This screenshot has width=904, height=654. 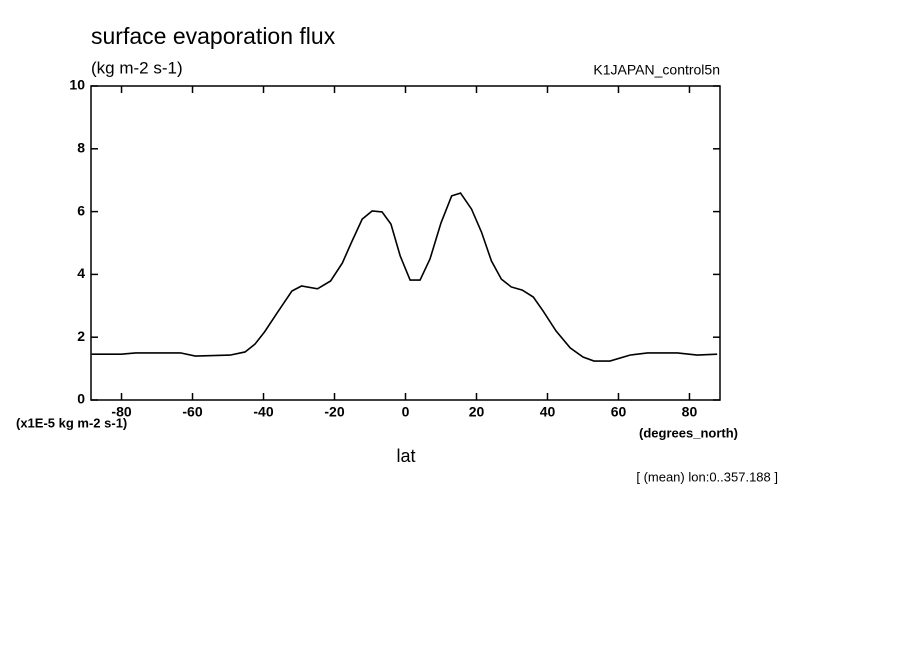 What do you see at coordinates (406, 412) in the screenshot?
I see `x-tick-label: 0` at bounding box center [406, 412].